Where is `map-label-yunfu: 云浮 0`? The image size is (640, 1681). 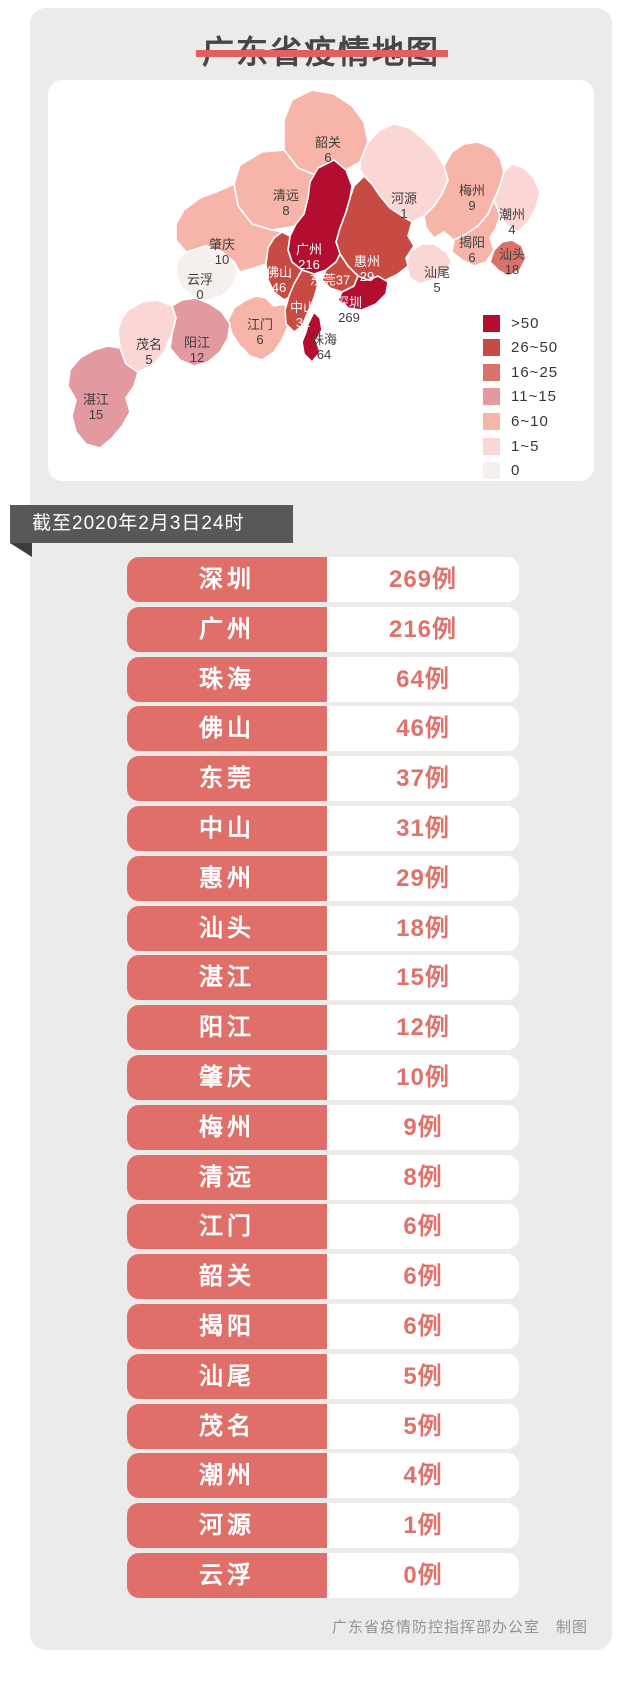
map-label-yunfu: 云浮 0 is located at coordinates (200, 286).